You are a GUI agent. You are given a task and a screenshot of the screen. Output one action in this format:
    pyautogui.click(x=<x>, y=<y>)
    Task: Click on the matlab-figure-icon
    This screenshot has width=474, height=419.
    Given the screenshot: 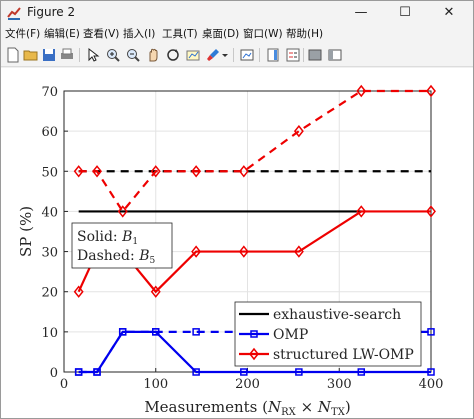 What is the action you would take?
    pyautogui.click(x=14, y=13)
    